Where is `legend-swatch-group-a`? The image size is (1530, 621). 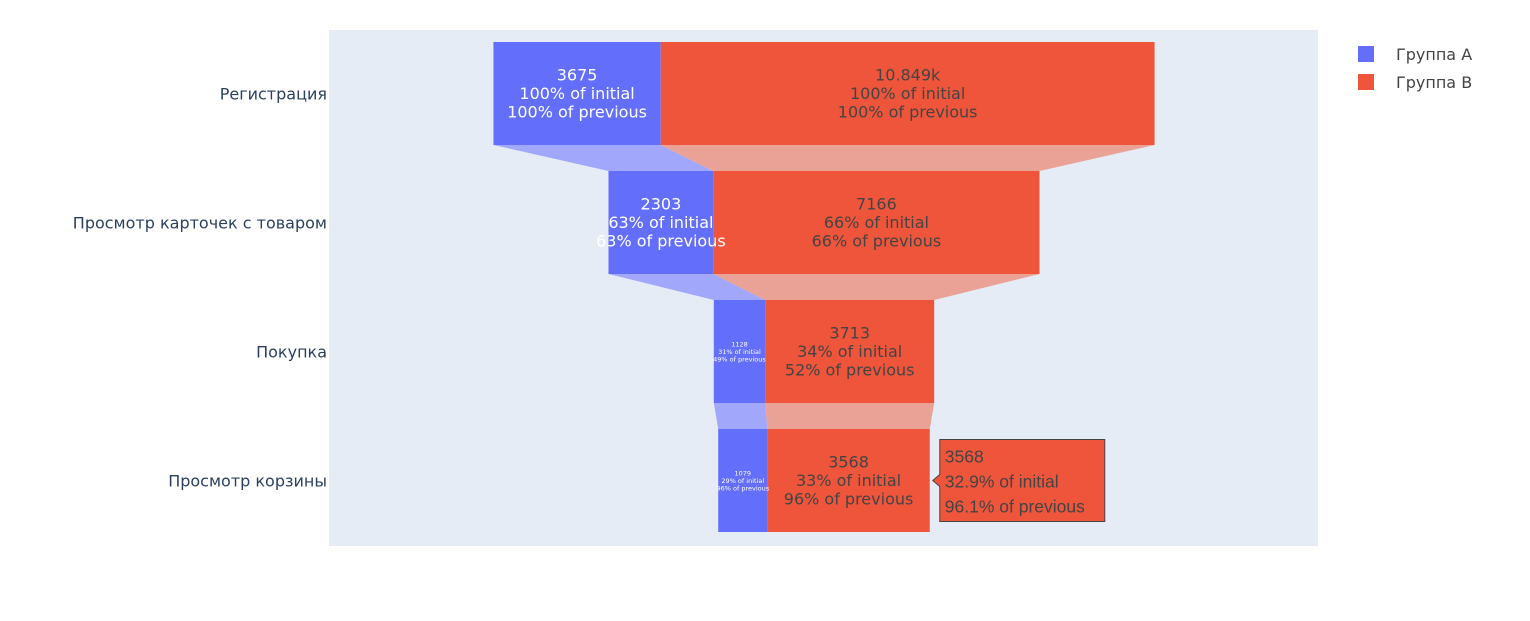 legend-swatch-group-a is located at coordinates (1366, 54).